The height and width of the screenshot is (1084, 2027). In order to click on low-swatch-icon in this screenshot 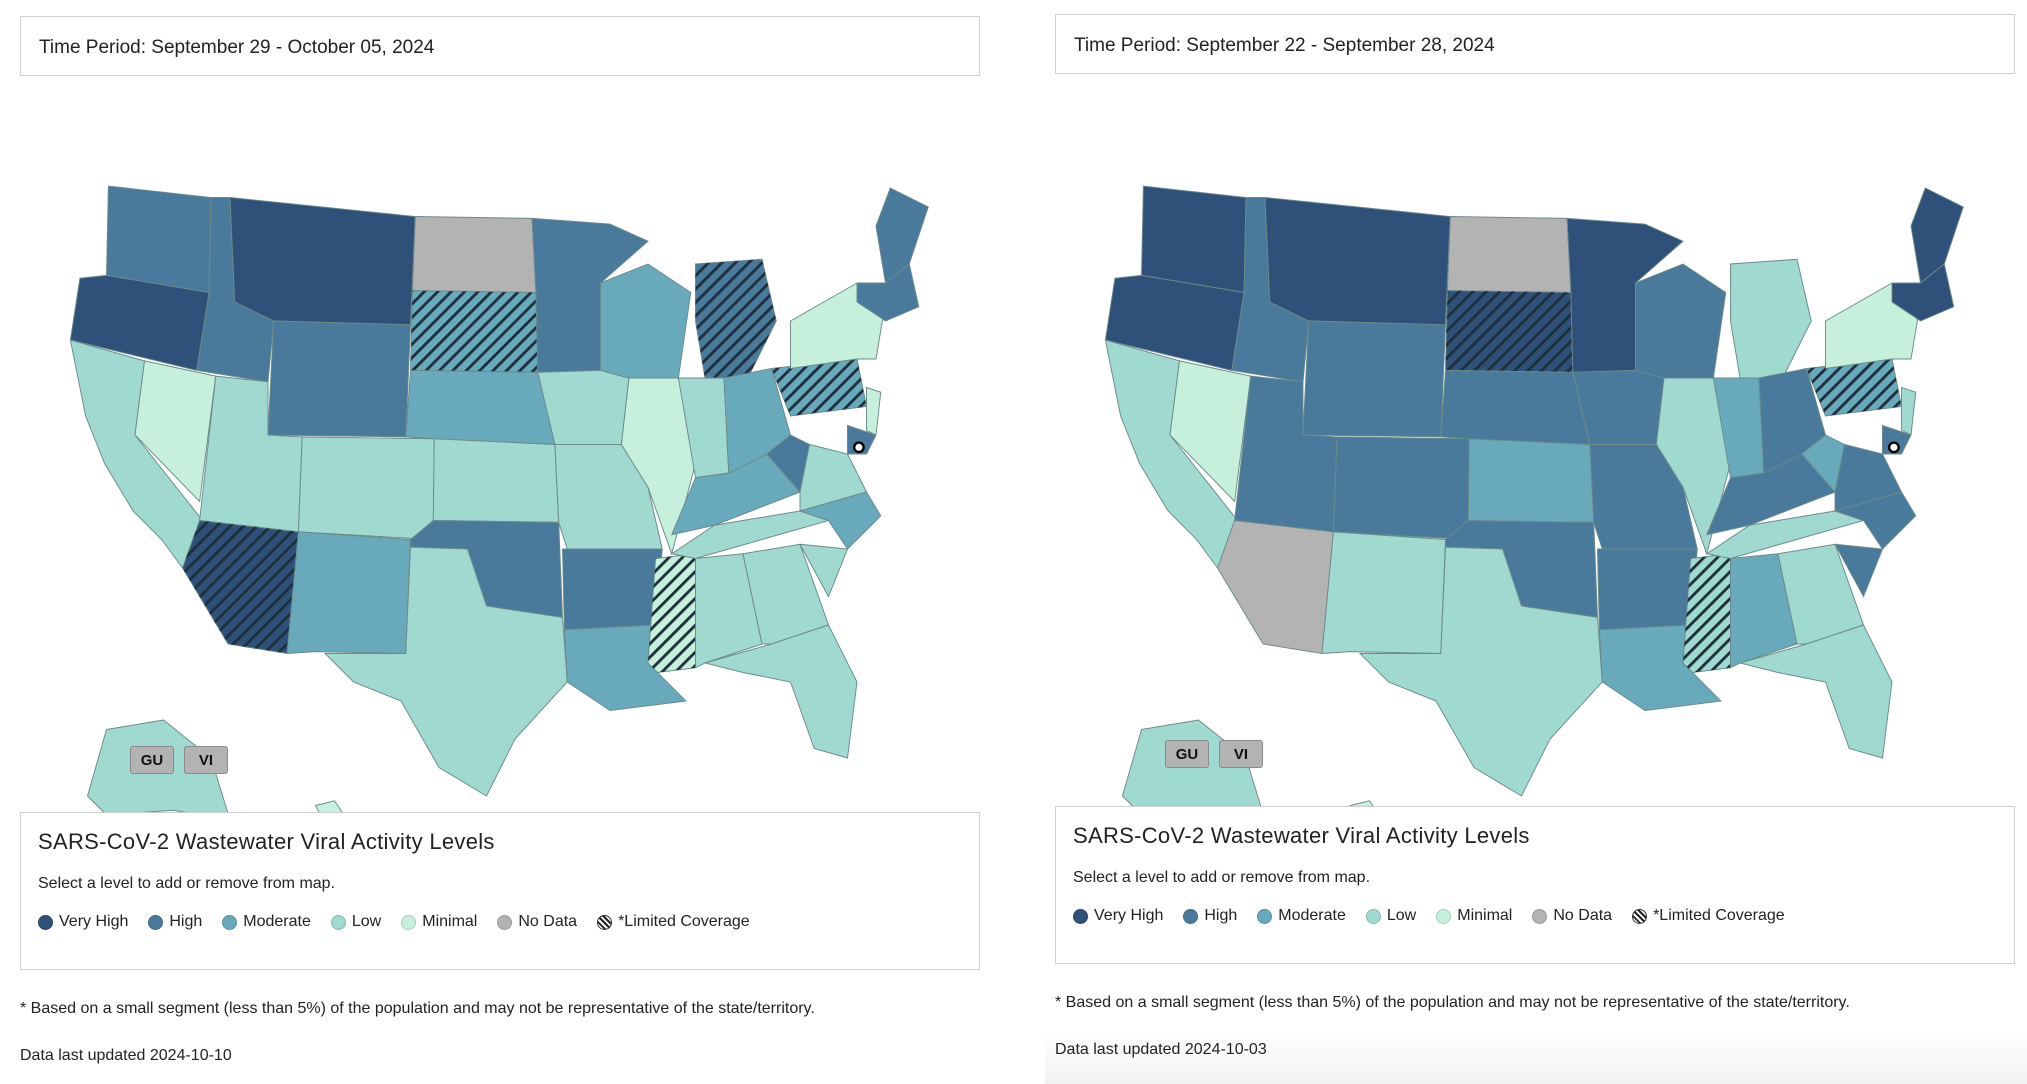, I will do `click(338, 922)`.